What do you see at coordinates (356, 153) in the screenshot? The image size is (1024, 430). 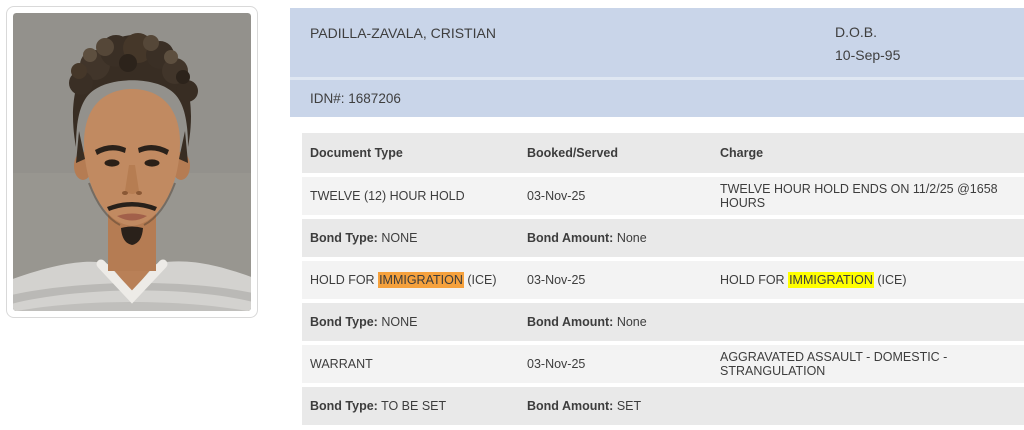 I see `col-header-document-type: Document Type` at bounding box center [356, 153].